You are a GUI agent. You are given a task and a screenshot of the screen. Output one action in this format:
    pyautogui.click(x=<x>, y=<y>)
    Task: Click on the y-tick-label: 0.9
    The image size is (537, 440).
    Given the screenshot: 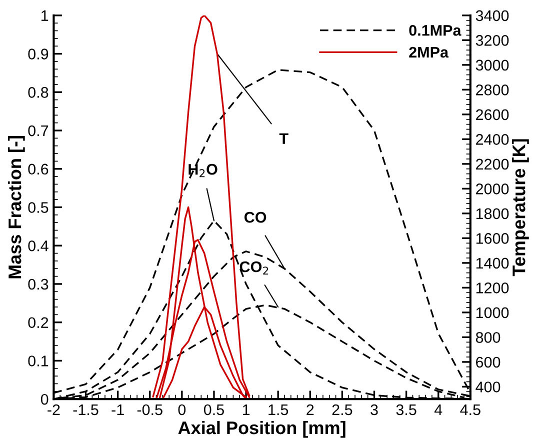 What is the action you would take?
    pyautogui.click(x=38, y=54)
    